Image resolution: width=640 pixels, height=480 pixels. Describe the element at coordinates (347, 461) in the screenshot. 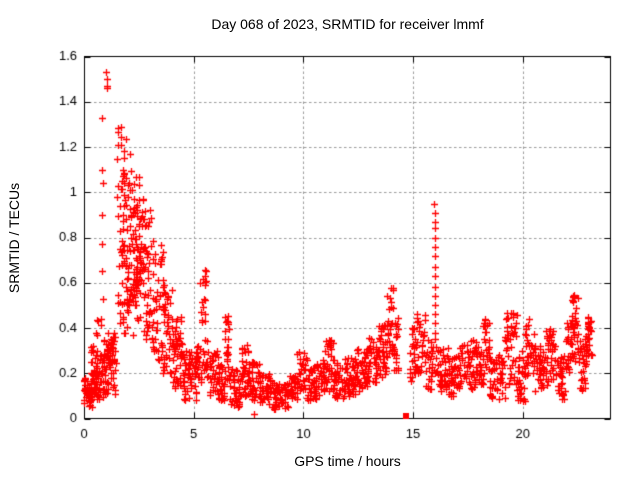

I see `x-axis-label: GPS time / hours` at that location.